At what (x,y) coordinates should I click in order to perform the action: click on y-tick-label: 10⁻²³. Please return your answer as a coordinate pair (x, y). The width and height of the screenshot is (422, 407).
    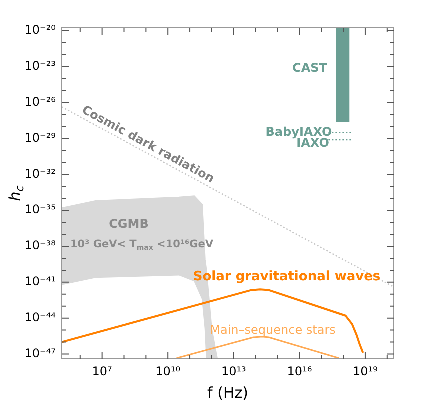
    Looking at the image, I should click on (40, 66).